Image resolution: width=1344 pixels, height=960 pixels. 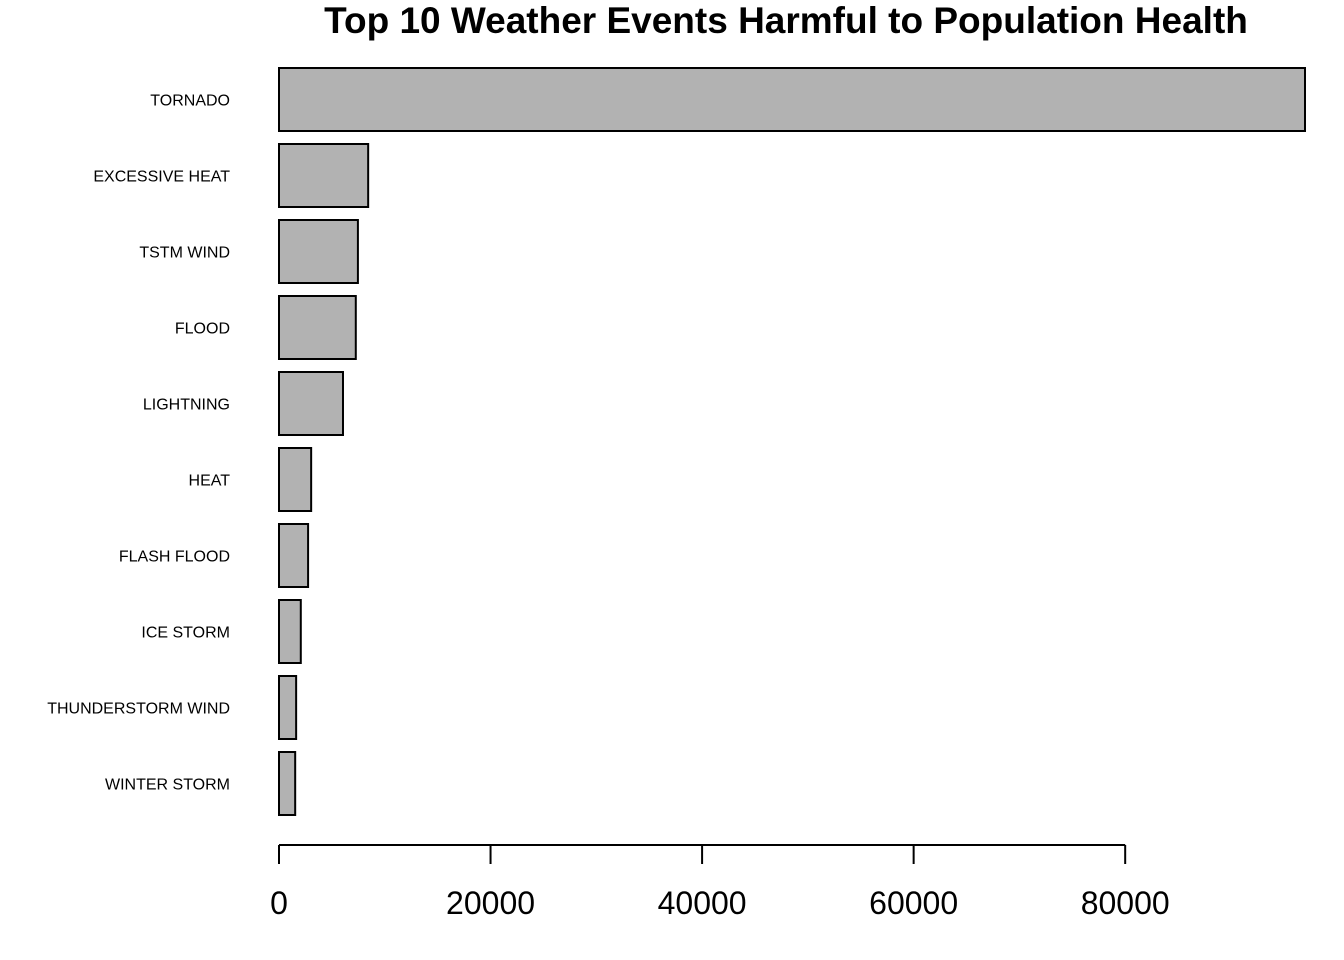 What do you see at coordinates (490, 903) in the screenshot?
I see `x-tick-label-20000: 20000` at bounding box center [490, 903].